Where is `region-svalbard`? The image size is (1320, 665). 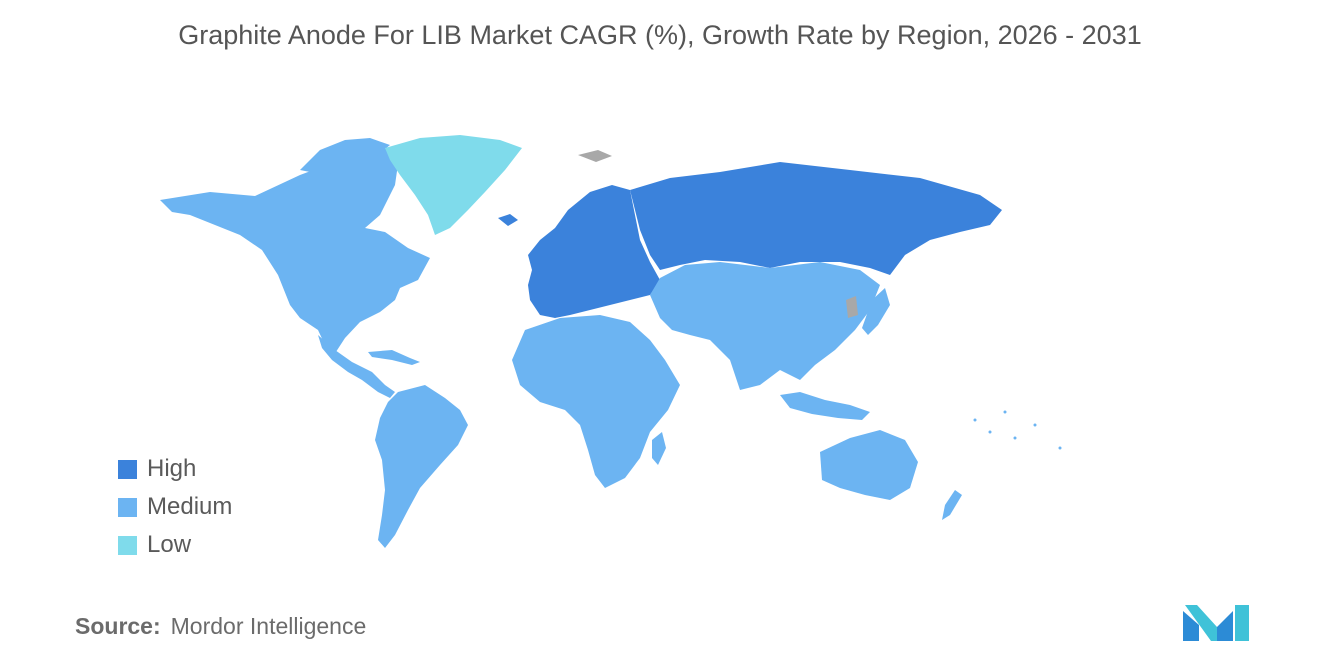
region-svalbard is located at coordinates (595, 156).